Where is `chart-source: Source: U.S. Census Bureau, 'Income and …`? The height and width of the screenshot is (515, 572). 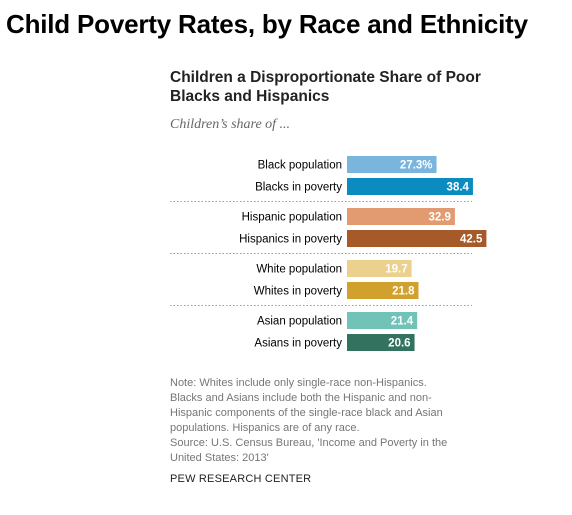
chart-source: Source: U.S. Census Bureau, 'Income and … is located at coordinates (309, 450).